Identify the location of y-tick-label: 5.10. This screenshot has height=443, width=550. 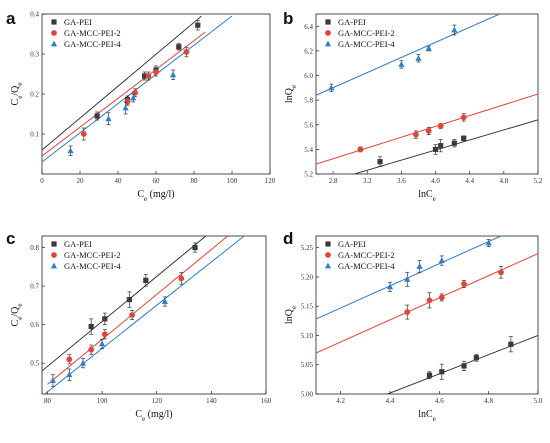
(307, 336).